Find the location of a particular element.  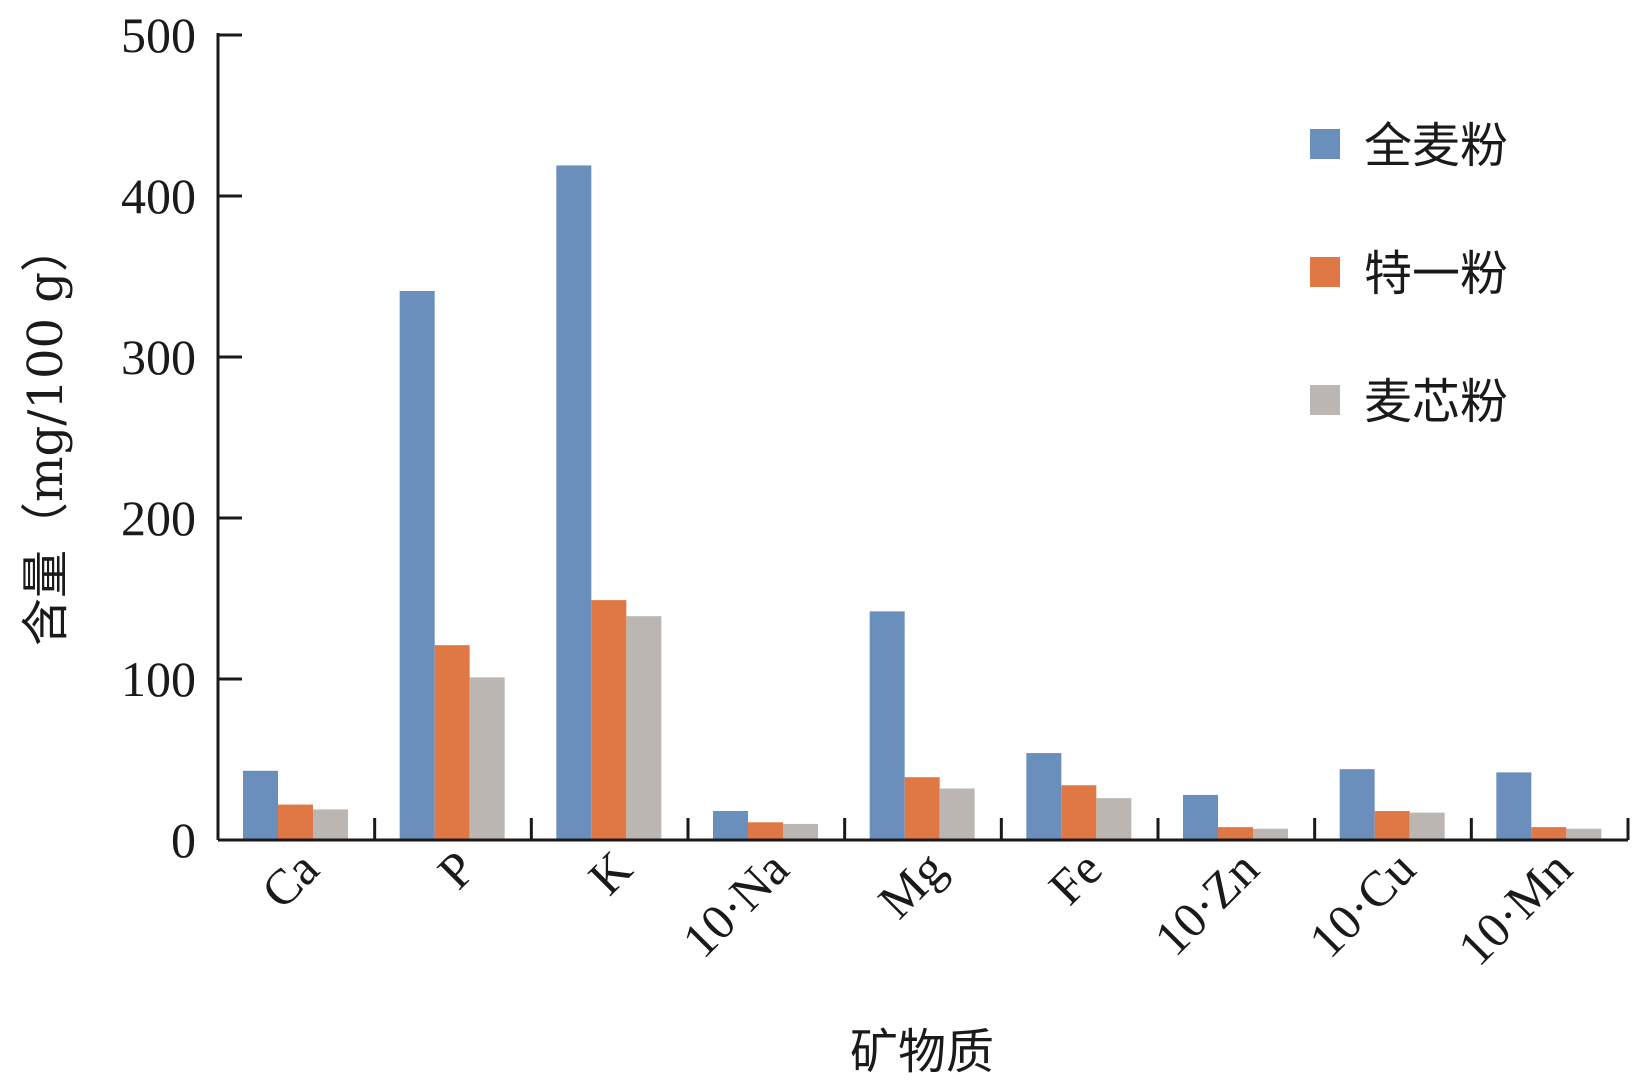

x-tick-label: Mg is located at coordinates (911, 884).